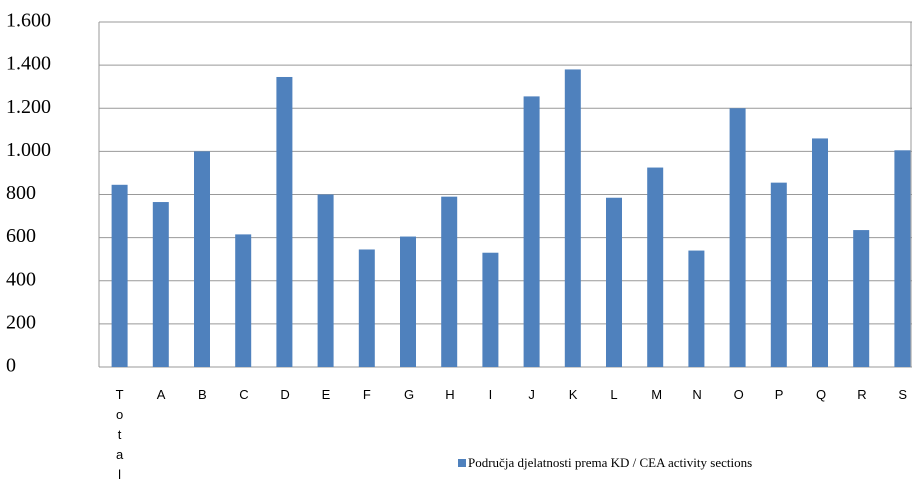 This screenshot has height=501, width=912. I want to click on x-tick-label: I, so click(490, 394).